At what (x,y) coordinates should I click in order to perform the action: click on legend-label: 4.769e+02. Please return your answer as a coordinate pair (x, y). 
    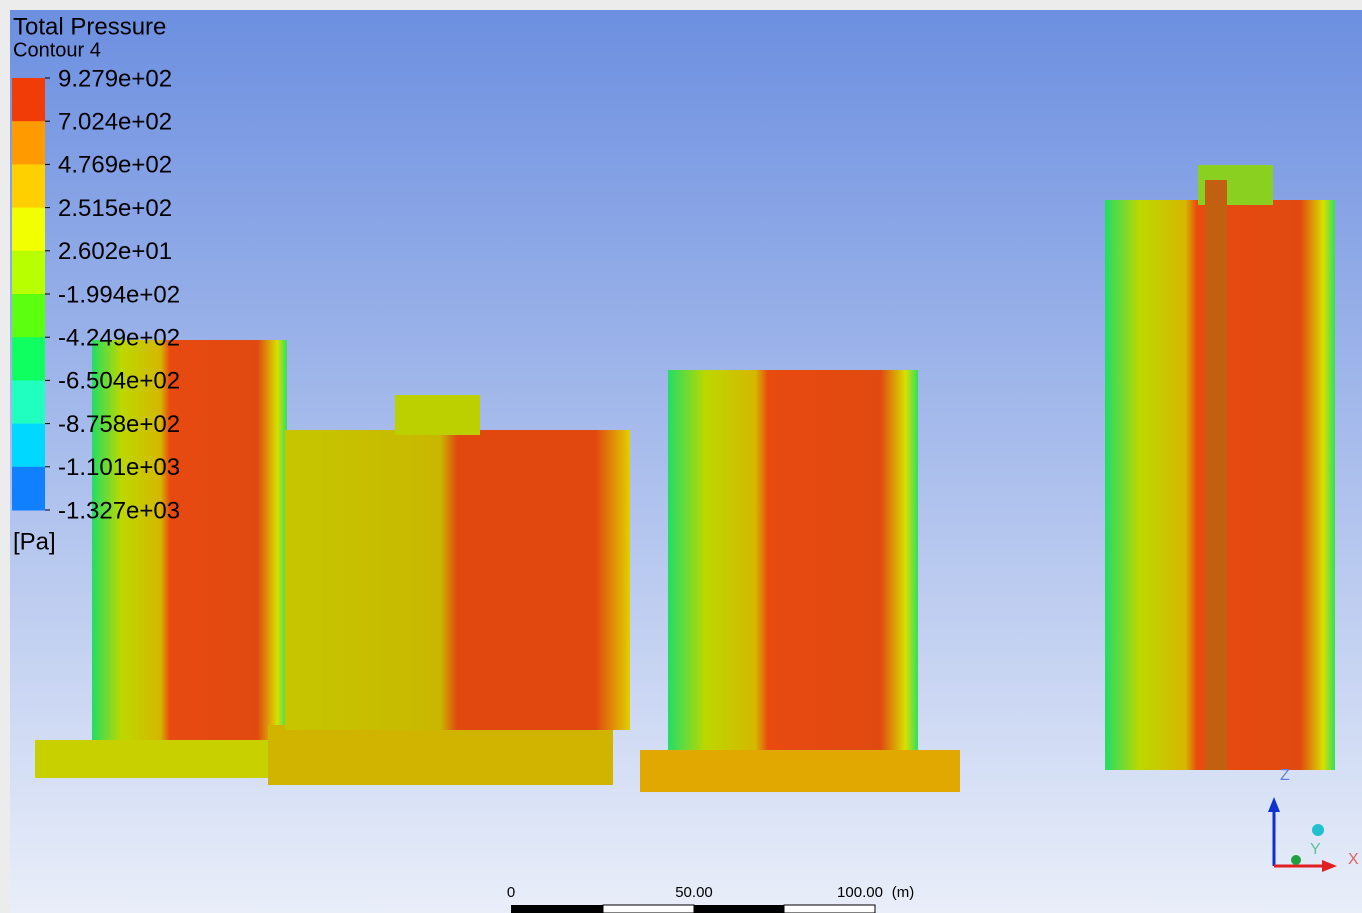
    Looking at the image, I should click on (115, 165).